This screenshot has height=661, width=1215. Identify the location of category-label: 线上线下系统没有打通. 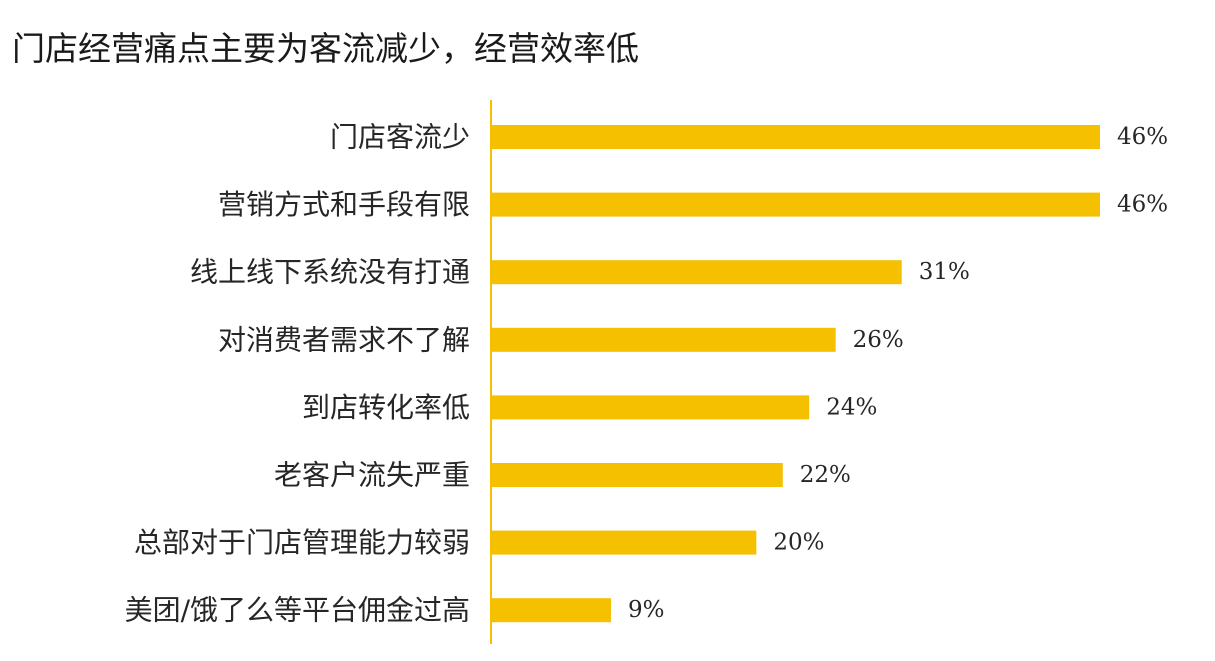
(330, 272).